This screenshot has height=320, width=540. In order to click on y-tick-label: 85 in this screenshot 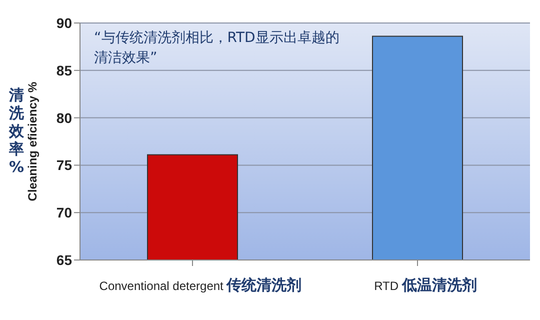, I will do `click(64, 70)`.